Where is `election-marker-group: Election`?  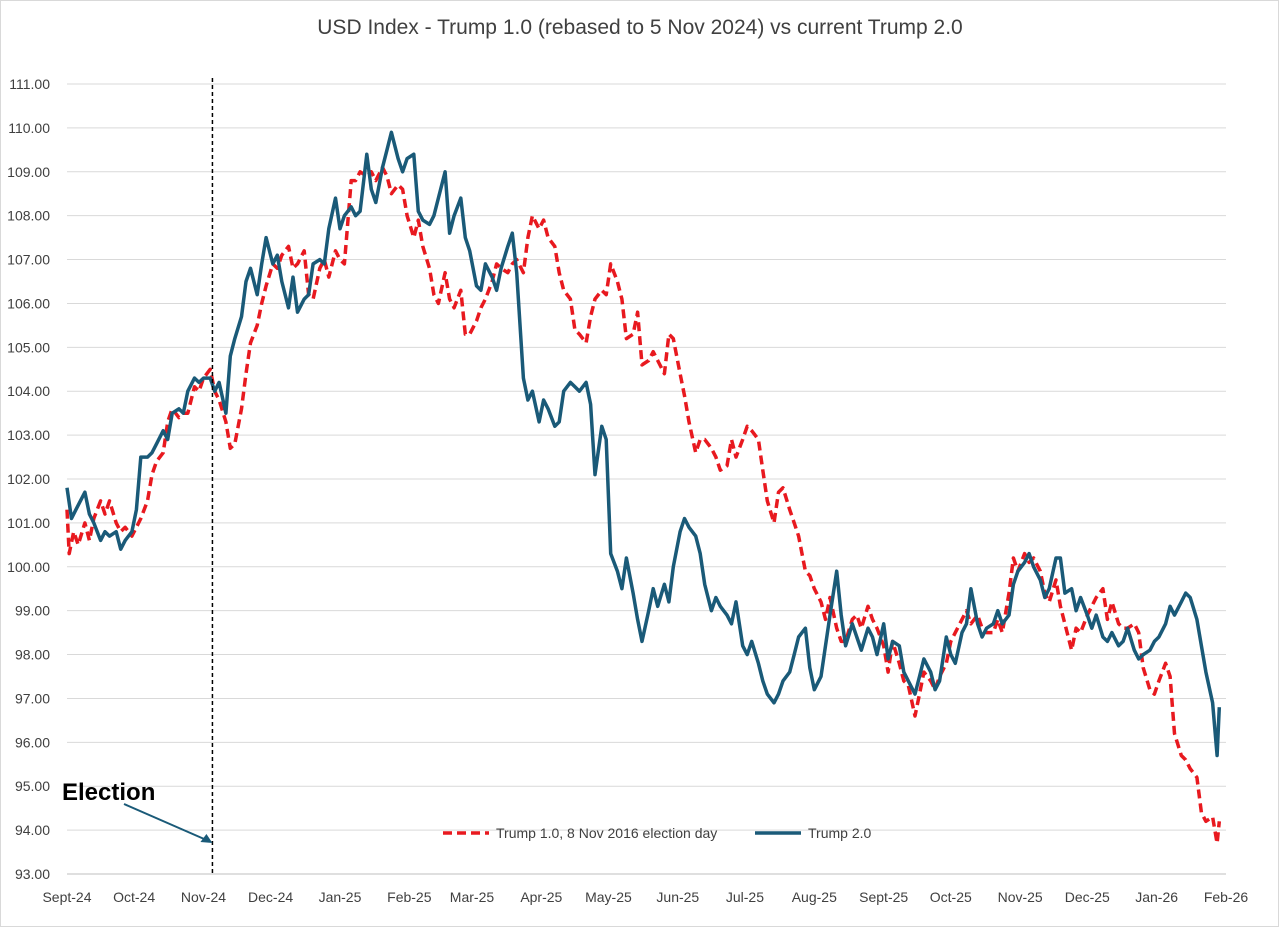 election-marker-group: Election is located at coordinates (138, 476).